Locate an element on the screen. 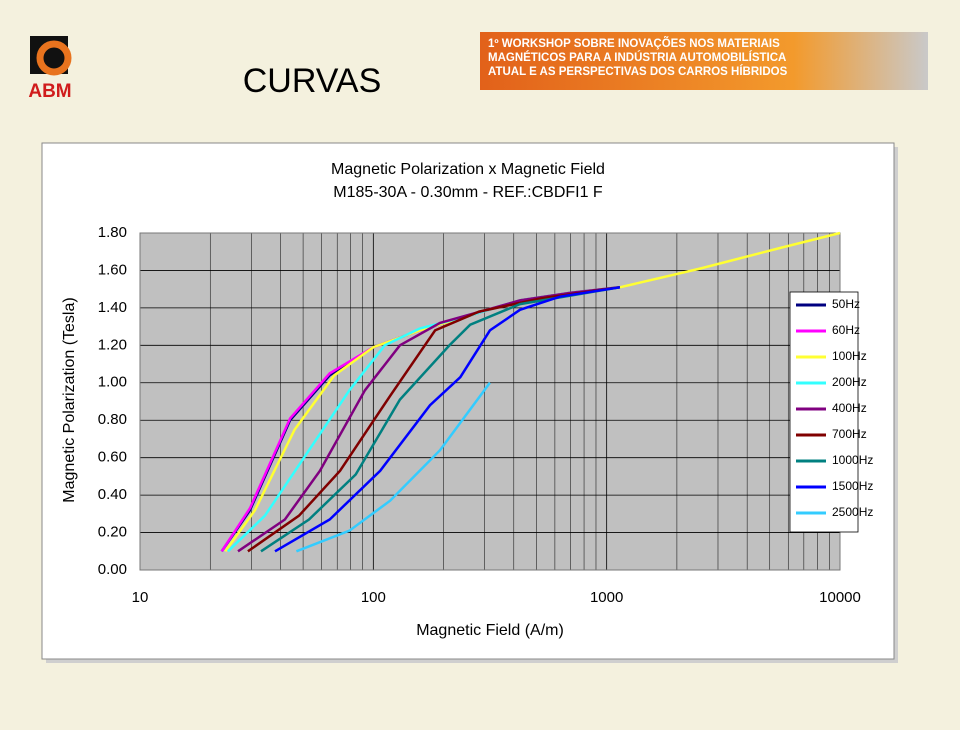 Image resolution: width=960 pixels, height=730 pixels. chart-subtitle: M185-30A - 0.30mm - REF.:CBDFI1 F is located at coordinates (468, 192).